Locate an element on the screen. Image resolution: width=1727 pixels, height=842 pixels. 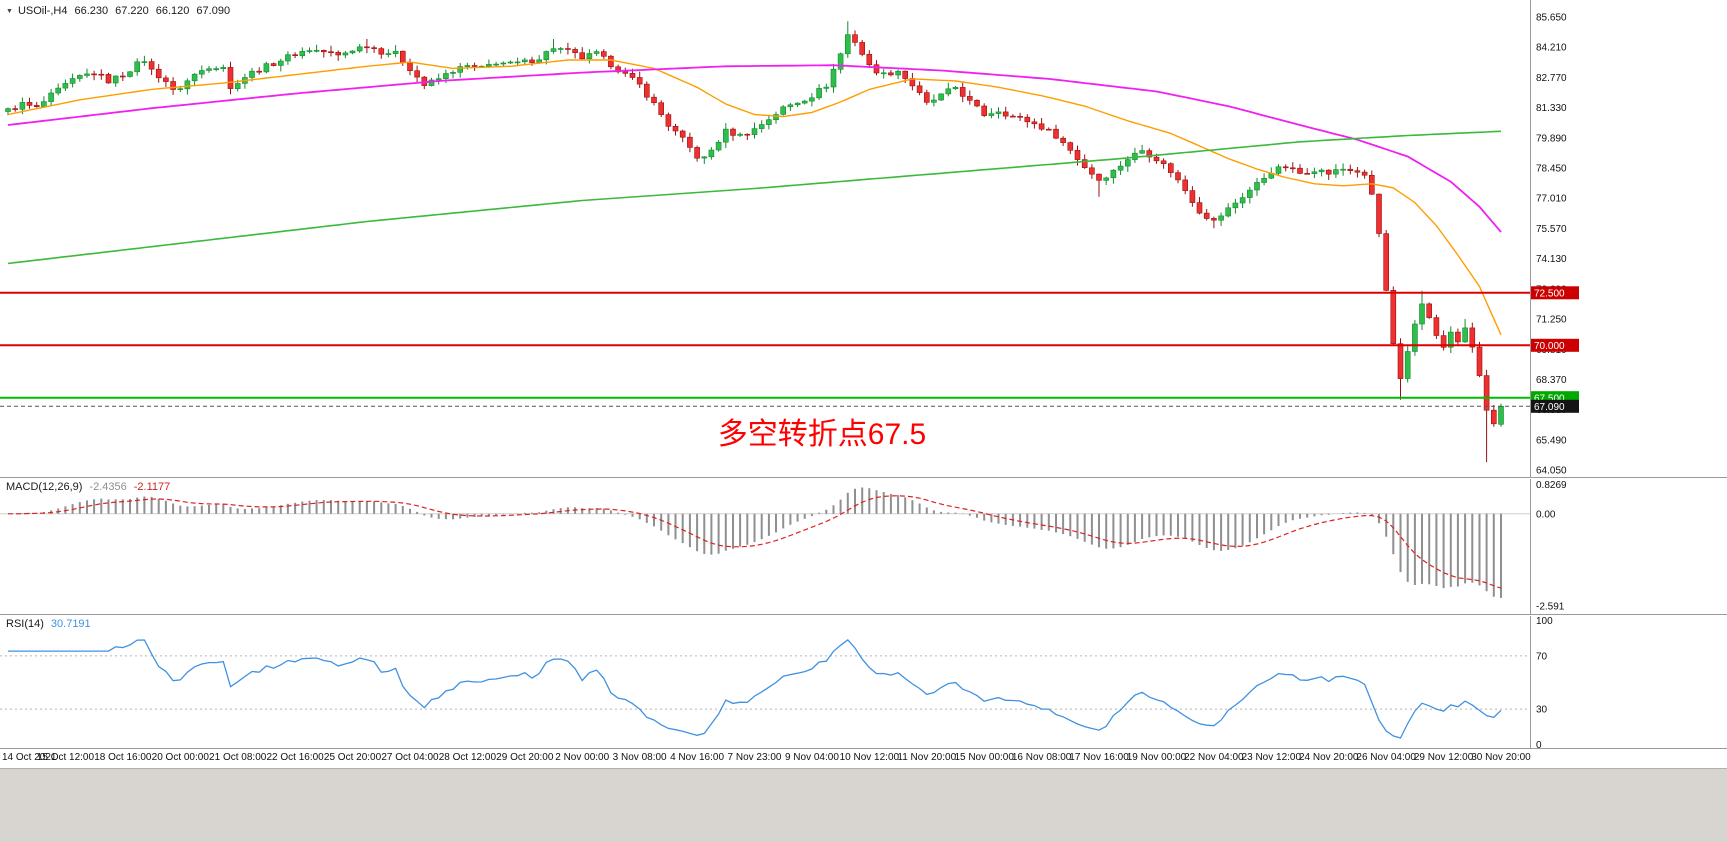
time-axis-label: 9 Nov 04:00 is located at coordinates (811, 757).